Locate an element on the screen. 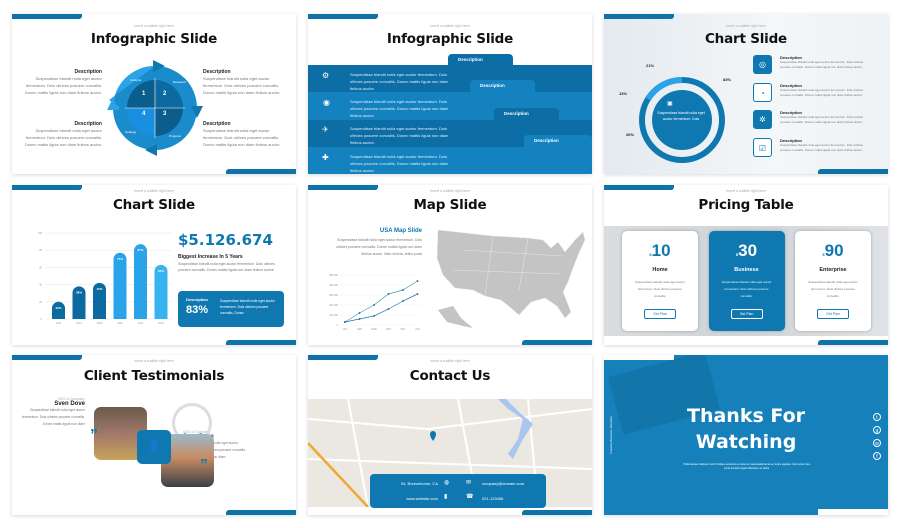 Image resolution: width=900 pixels, height=528 pixels. target-icon: ◉ is located at coordinates (326, 102).